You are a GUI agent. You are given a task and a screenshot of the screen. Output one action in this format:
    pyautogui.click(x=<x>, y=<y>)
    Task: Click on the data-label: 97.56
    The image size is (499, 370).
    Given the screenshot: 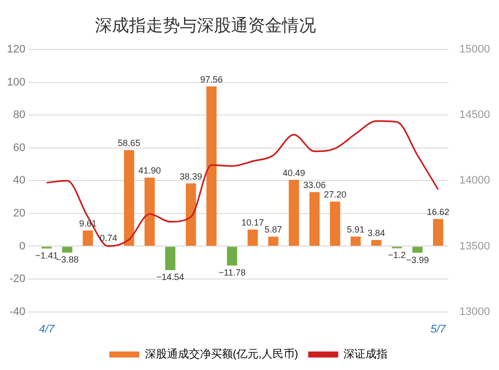 What is the action you would take?
    pyautogui.click(x=211, y=79)
    